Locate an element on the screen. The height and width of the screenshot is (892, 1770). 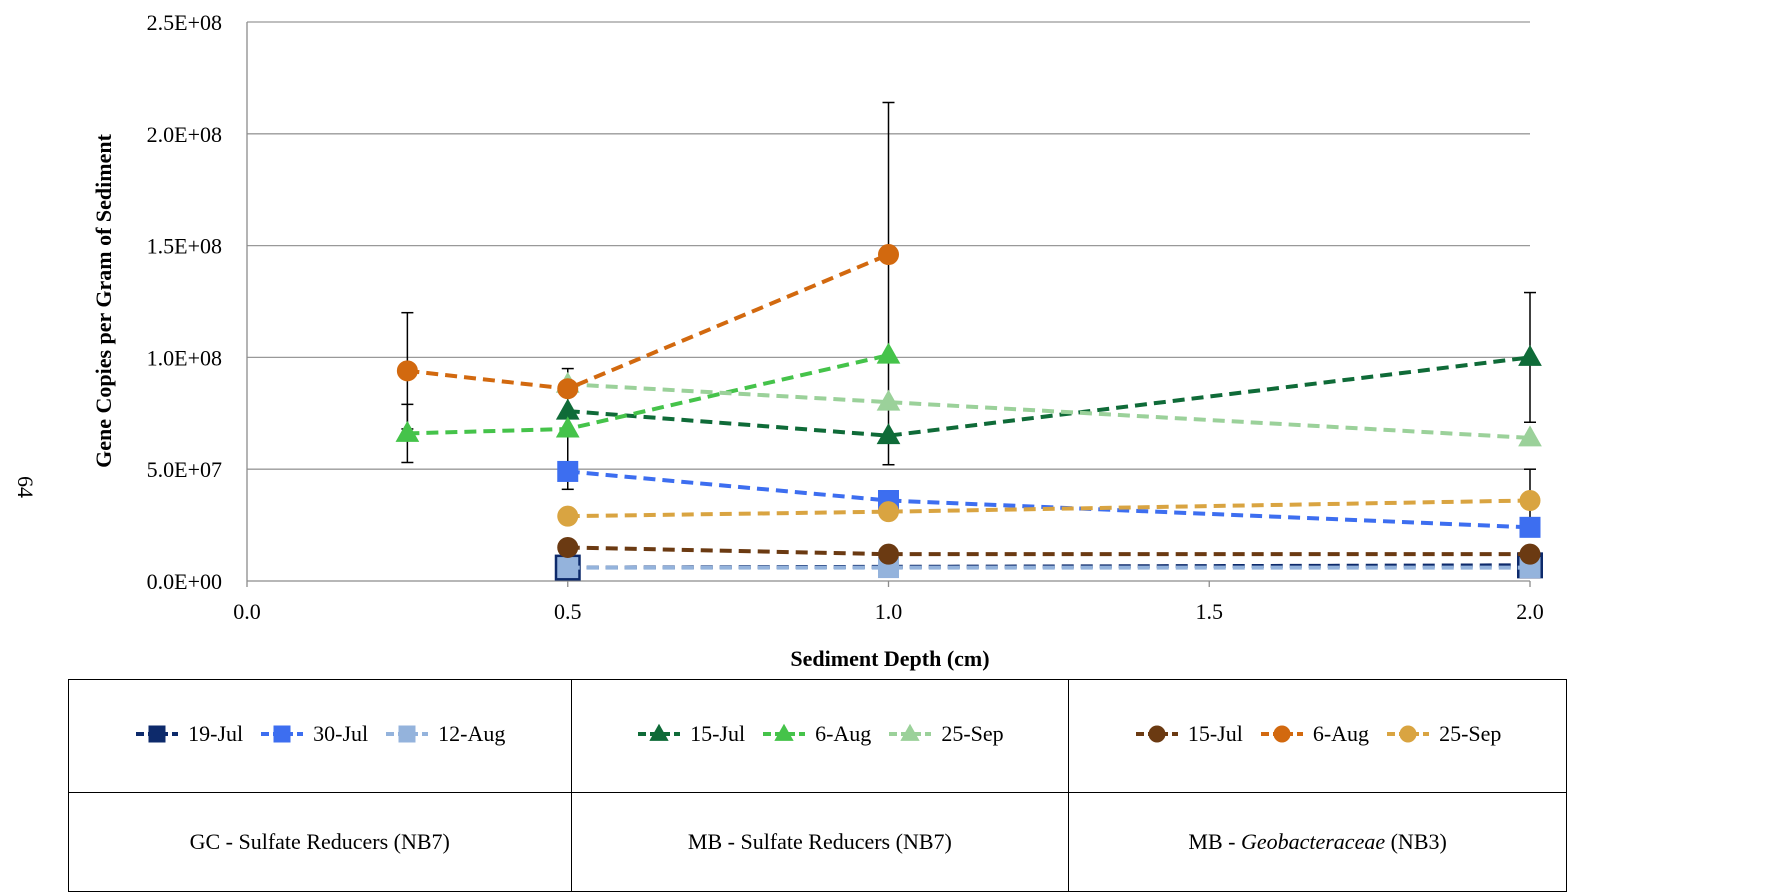
x-axis-title: Sediment Depth (cm) is located at coordinates (889, 658).